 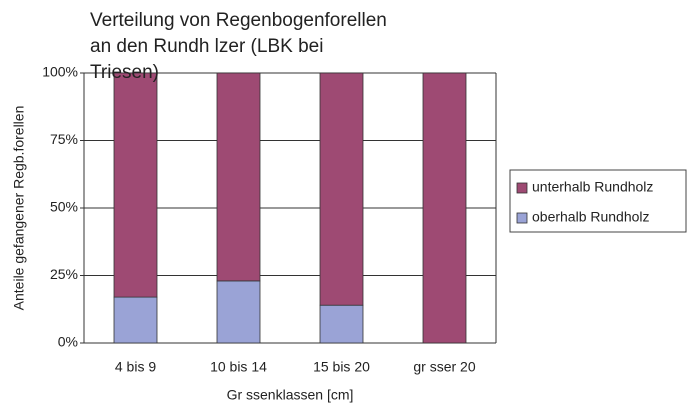 I want to click on x-tick-label: 4 bis 9, so click(x=135, y=367).